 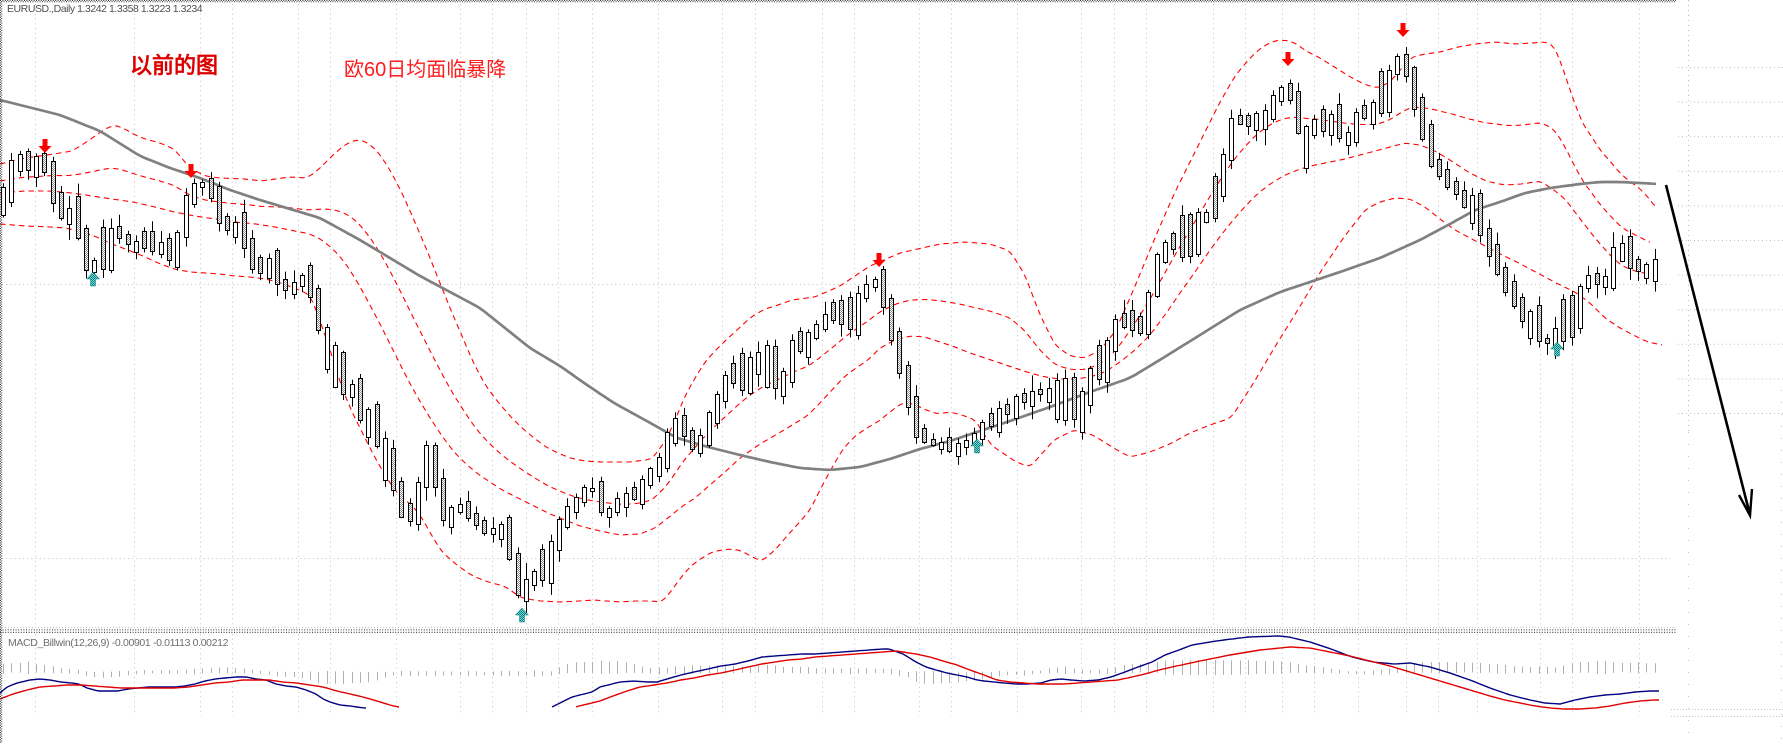 What do you see at coordinates (425, 69) in the screenshot?
I see `svg-text: 欧60日均面临暴降` at bounding box center [425, 69].